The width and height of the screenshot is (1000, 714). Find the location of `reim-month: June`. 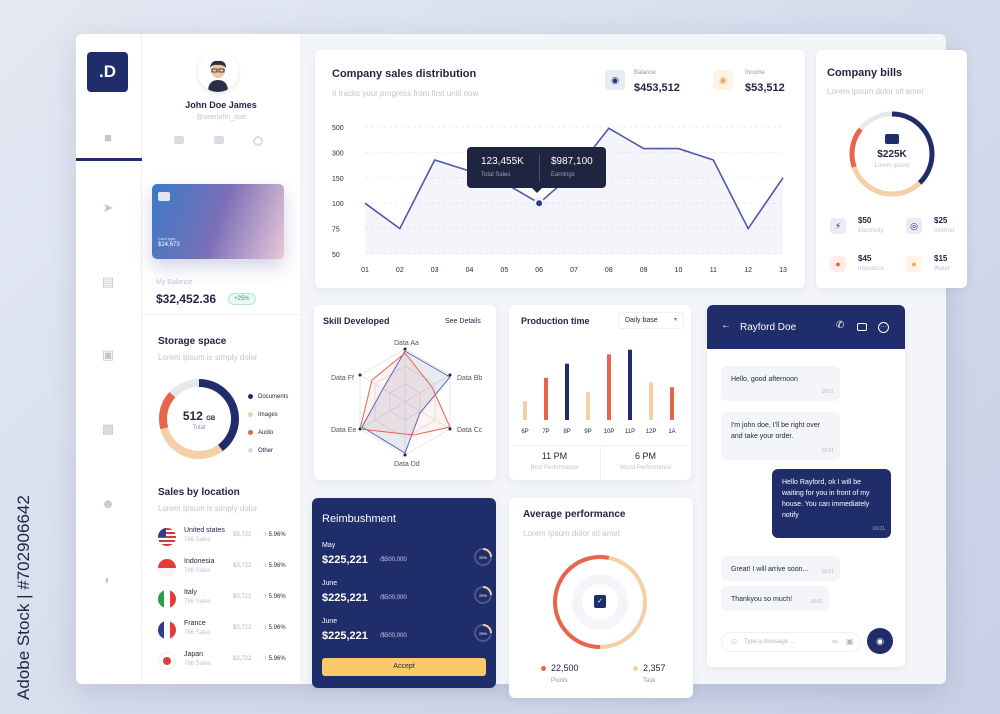

reim-month: June is located at coordinates (330, 621).